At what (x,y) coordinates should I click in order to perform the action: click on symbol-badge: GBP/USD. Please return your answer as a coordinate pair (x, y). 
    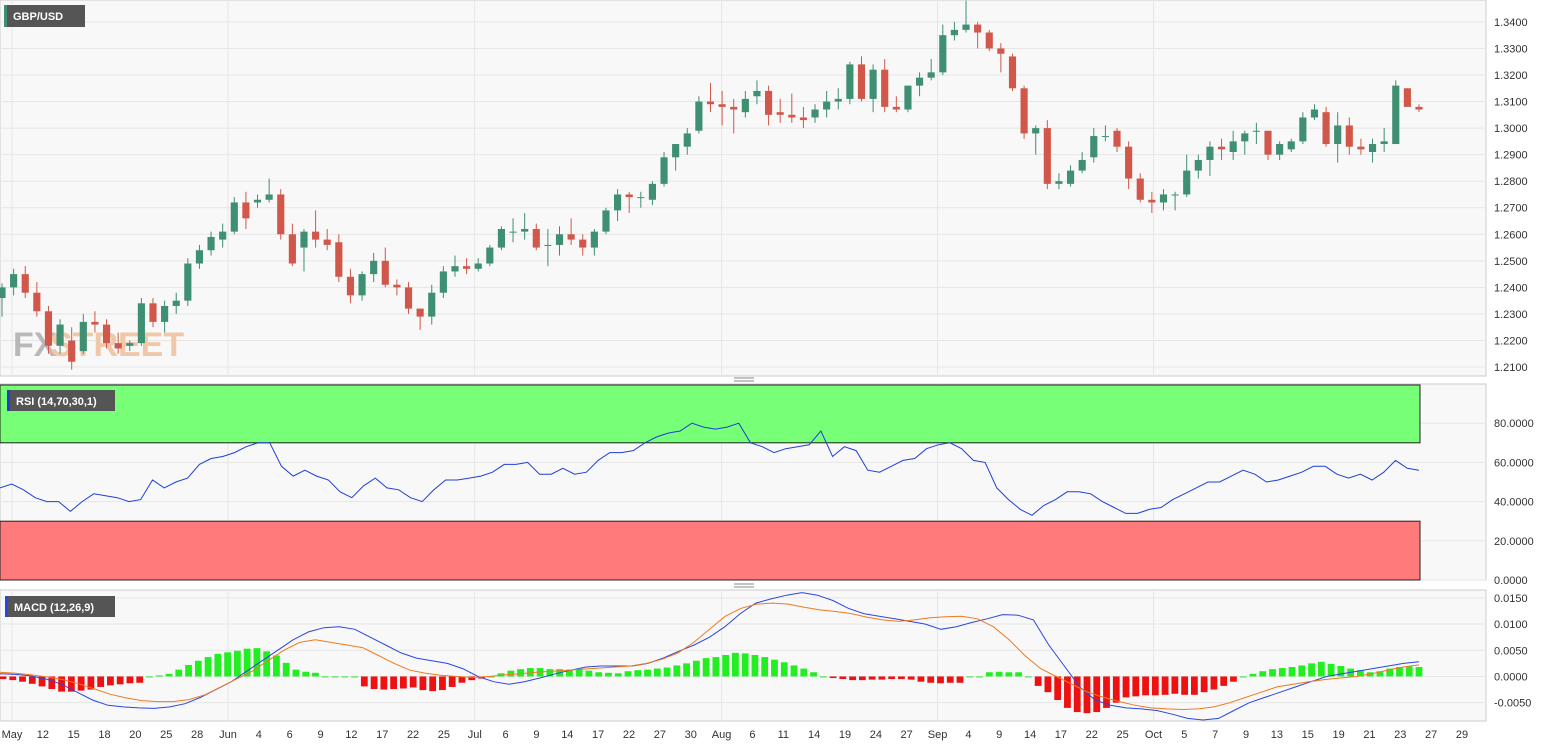
    Looking at the image, I should click on (44, 16).